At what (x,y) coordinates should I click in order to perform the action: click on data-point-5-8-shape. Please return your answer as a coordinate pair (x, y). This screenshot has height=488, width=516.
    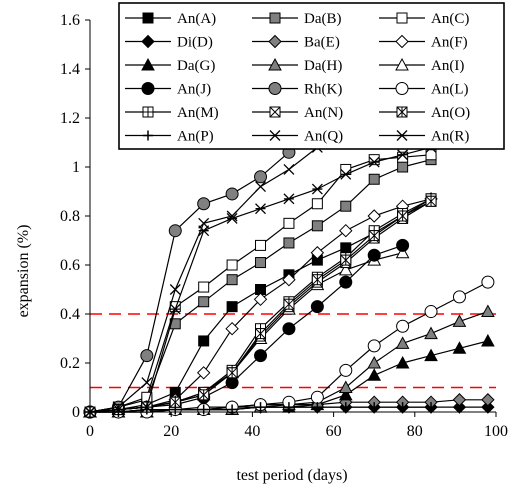
    Looking at the image, I should click on (317, 253).